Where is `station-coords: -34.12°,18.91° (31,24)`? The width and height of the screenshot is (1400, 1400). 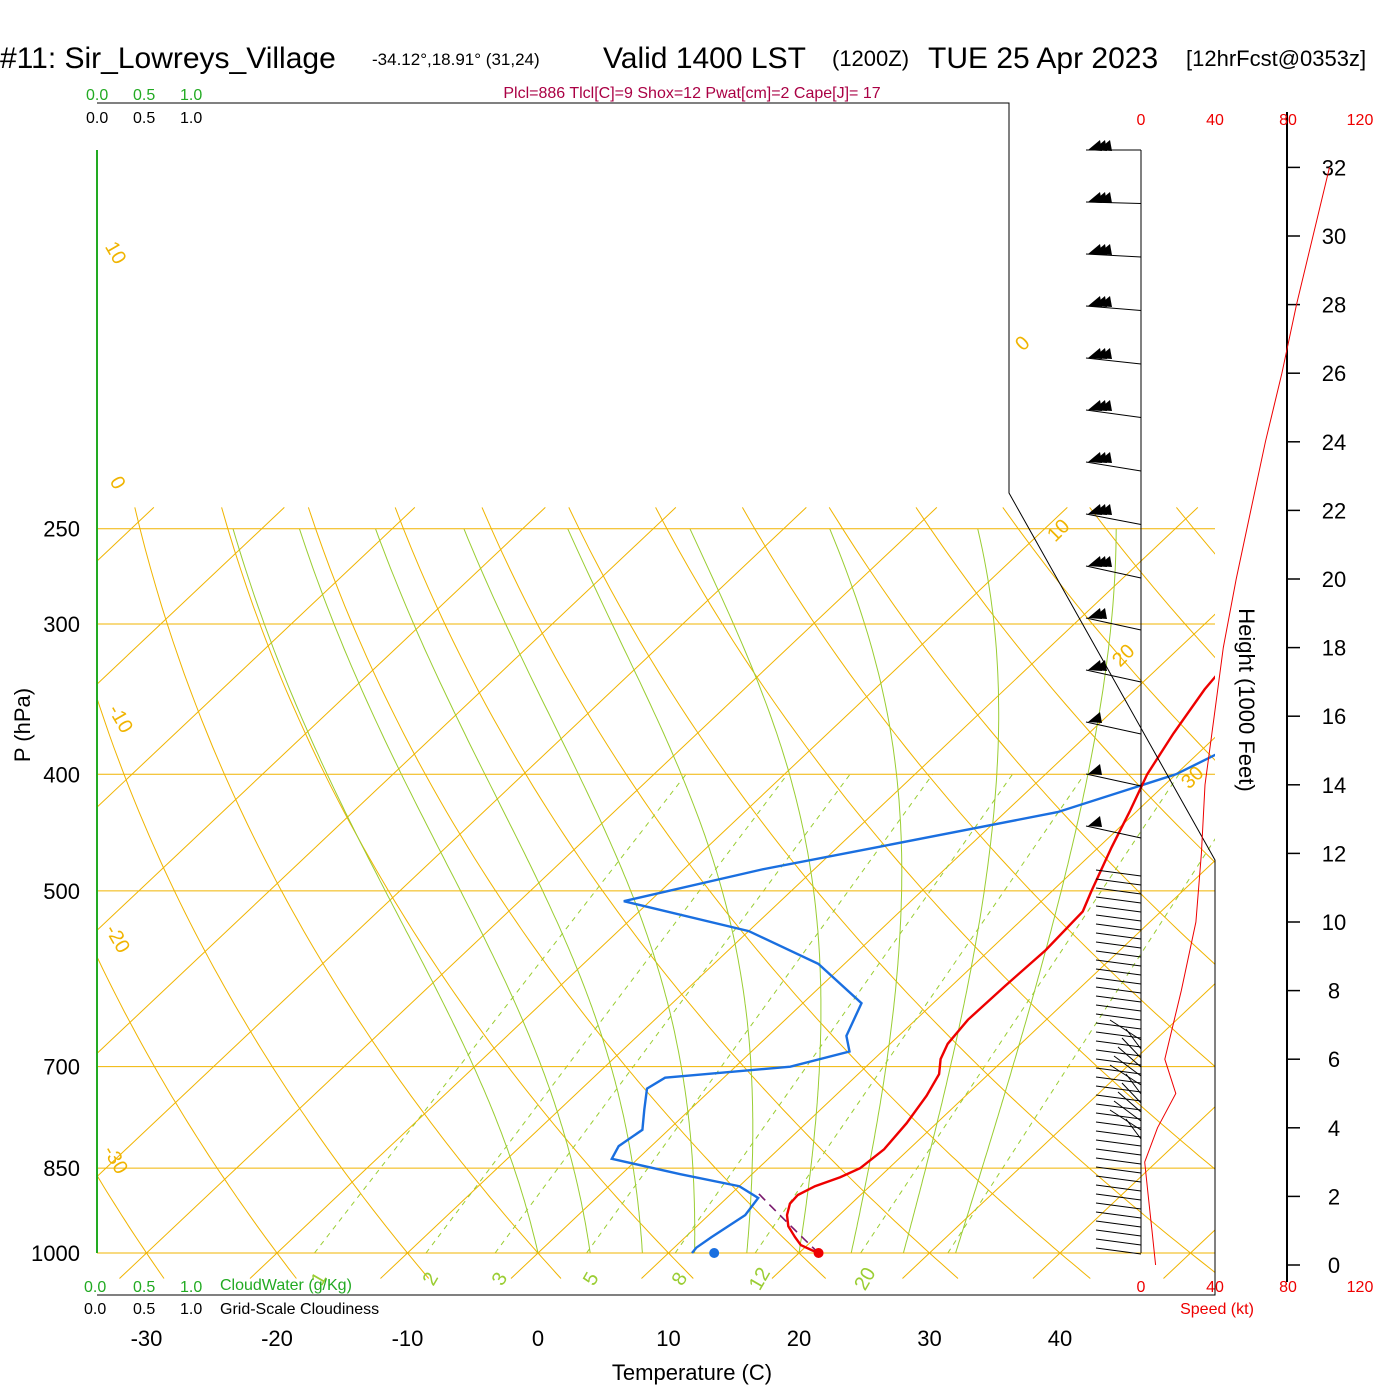
station-coords: -34.12°,18.91° (31,24) is located at coordinates (456, 59).